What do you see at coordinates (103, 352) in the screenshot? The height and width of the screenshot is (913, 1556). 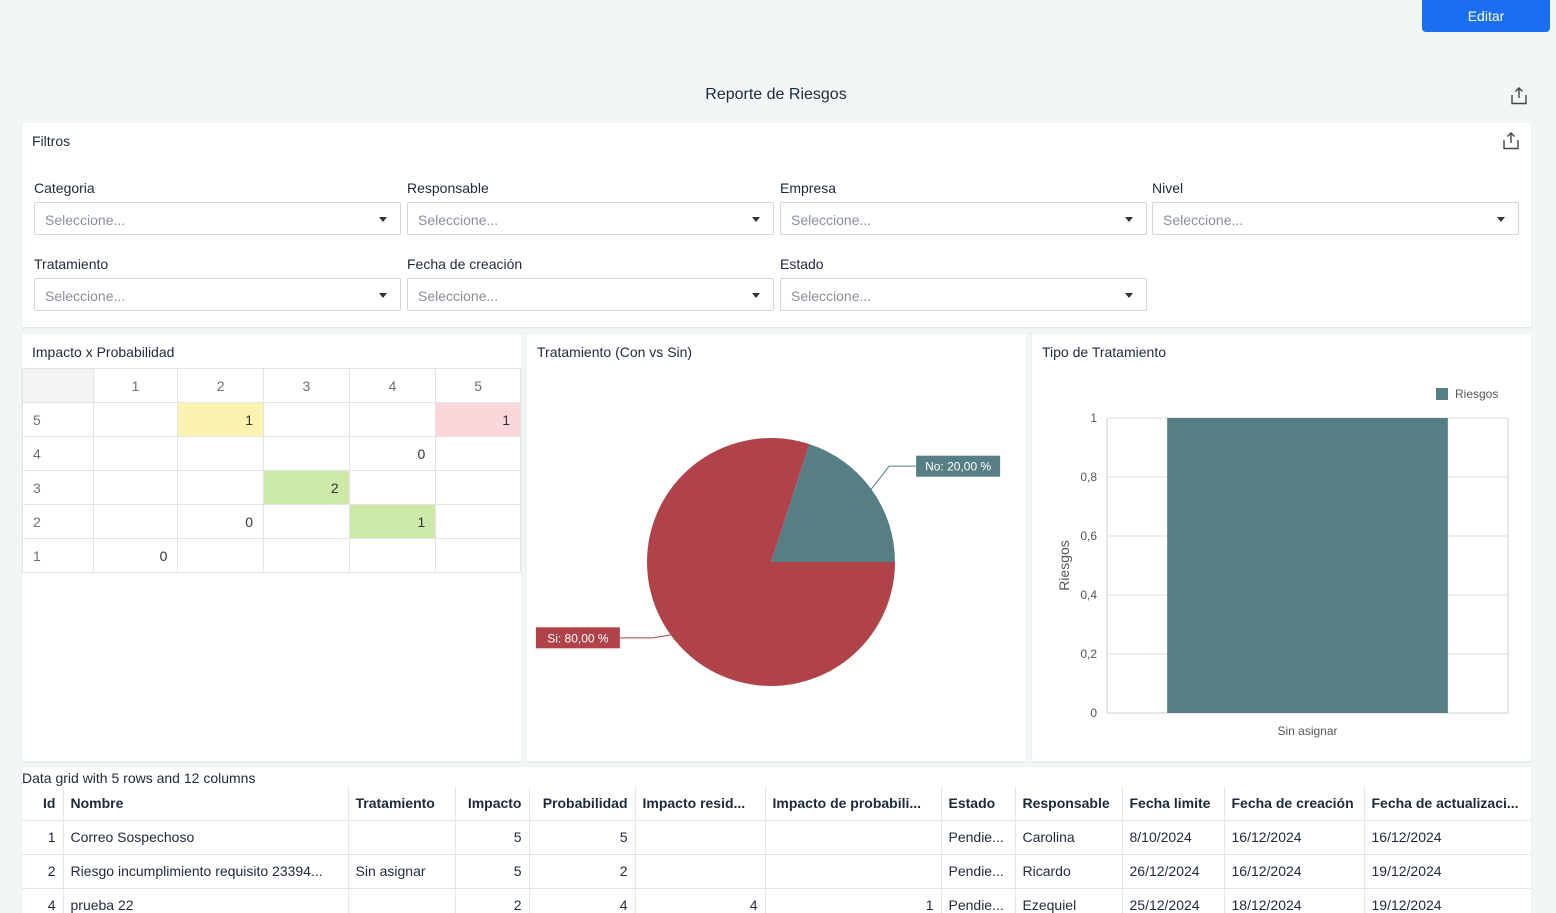 I see `matrix-title: Impacto x Probabilidad` at bounding box center [103, 352].